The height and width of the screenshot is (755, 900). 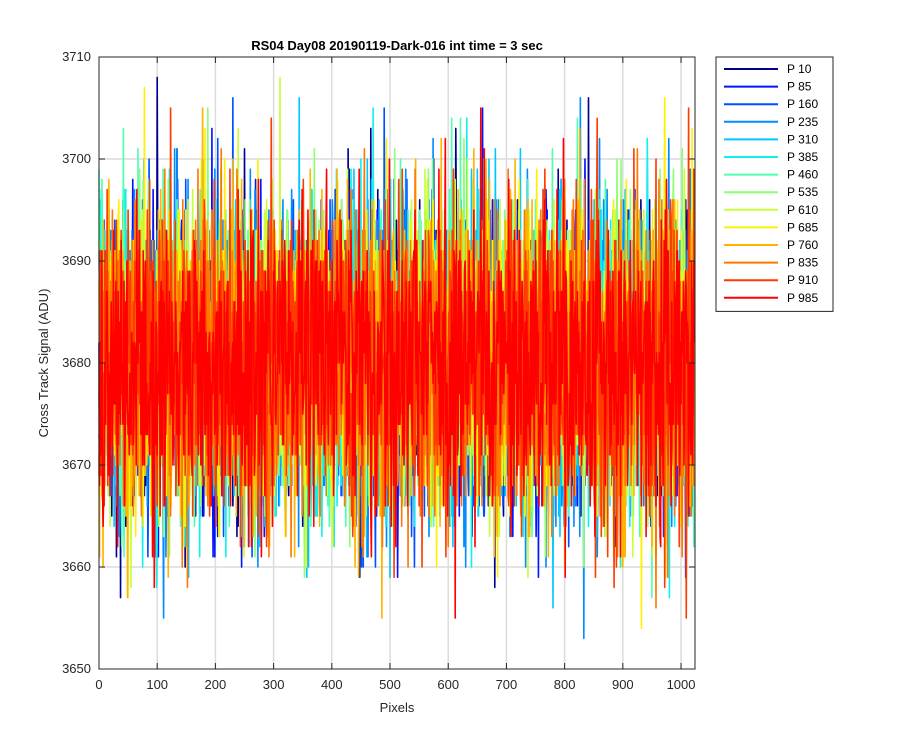 I want to click on x-tick-label: 900, so click(x=623, y=684).